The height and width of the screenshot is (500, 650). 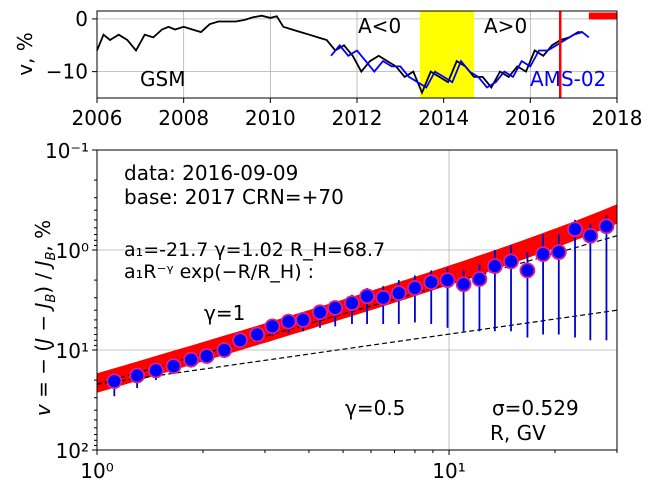 I want to click on top-x-tick-label: 2012, so click(x=357, y=118).